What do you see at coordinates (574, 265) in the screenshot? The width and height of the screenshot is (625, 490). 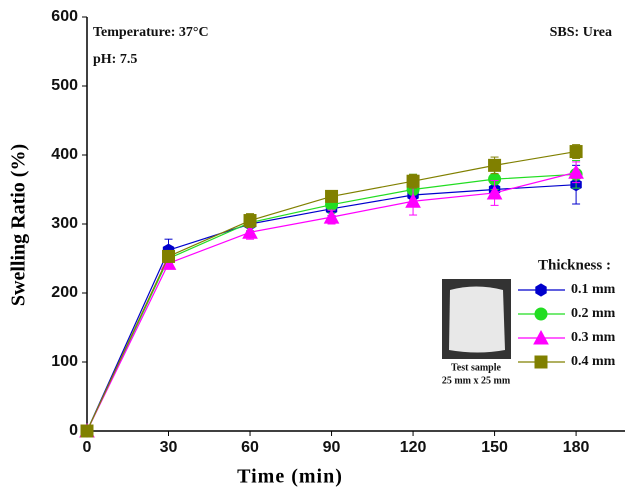 I see `legend-title: Thickness :` at bounding box center [574, 265].